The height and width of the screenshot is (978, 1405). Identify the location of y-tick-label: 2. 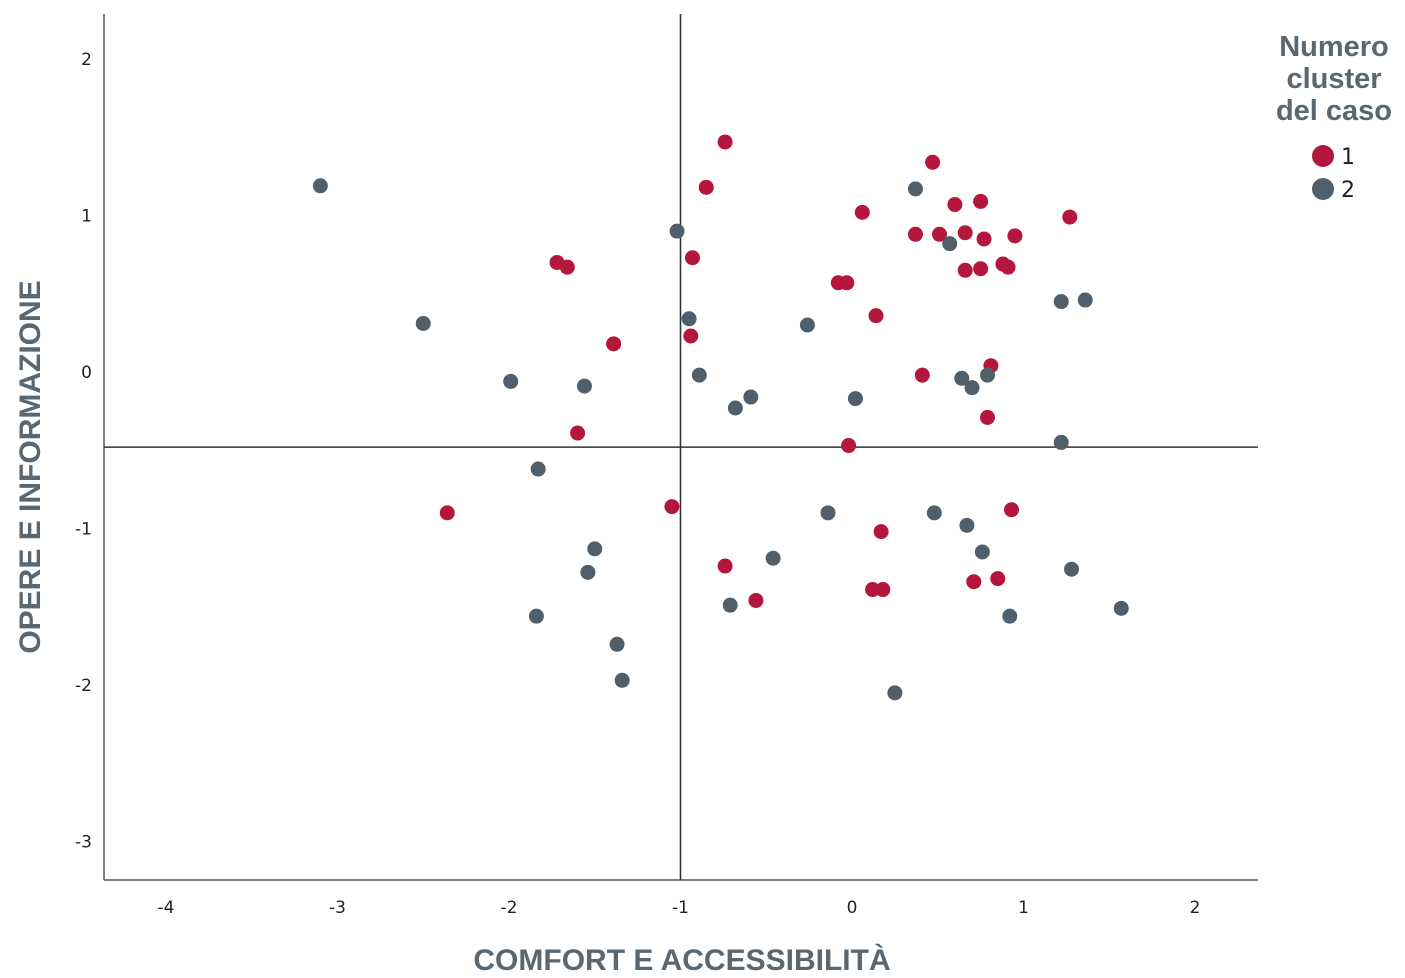
(86, 60).